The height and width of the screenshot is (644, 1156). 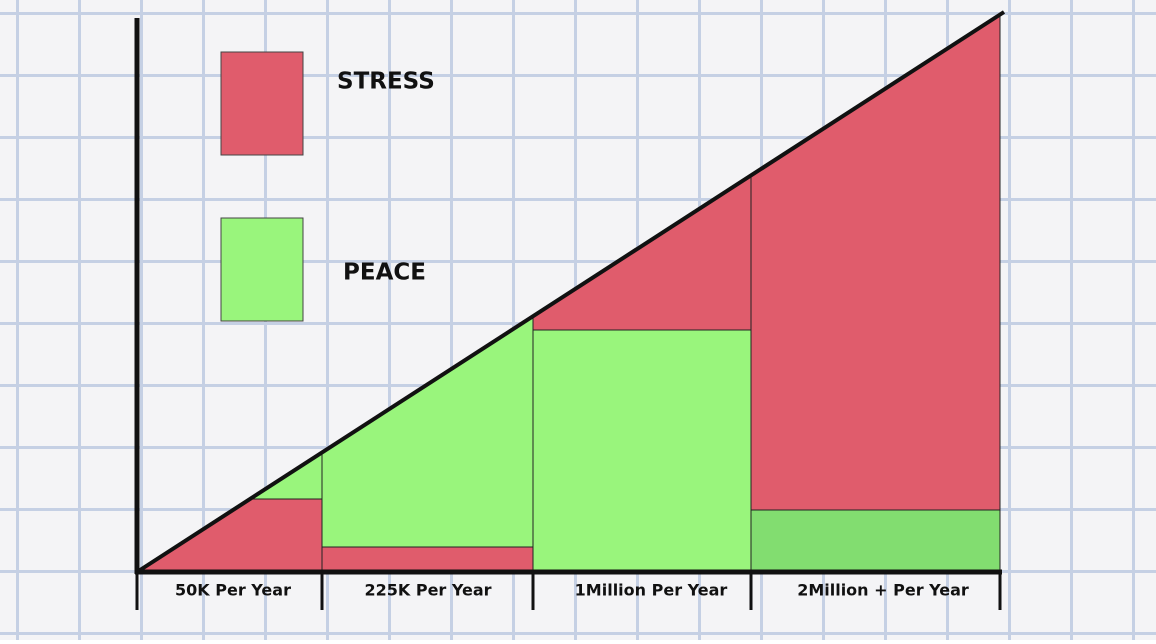 What do you see at coordinates (883, 590) in the screenshot?
I see `column-label: 2Million + Per Year` at bounding box center [883, 590].